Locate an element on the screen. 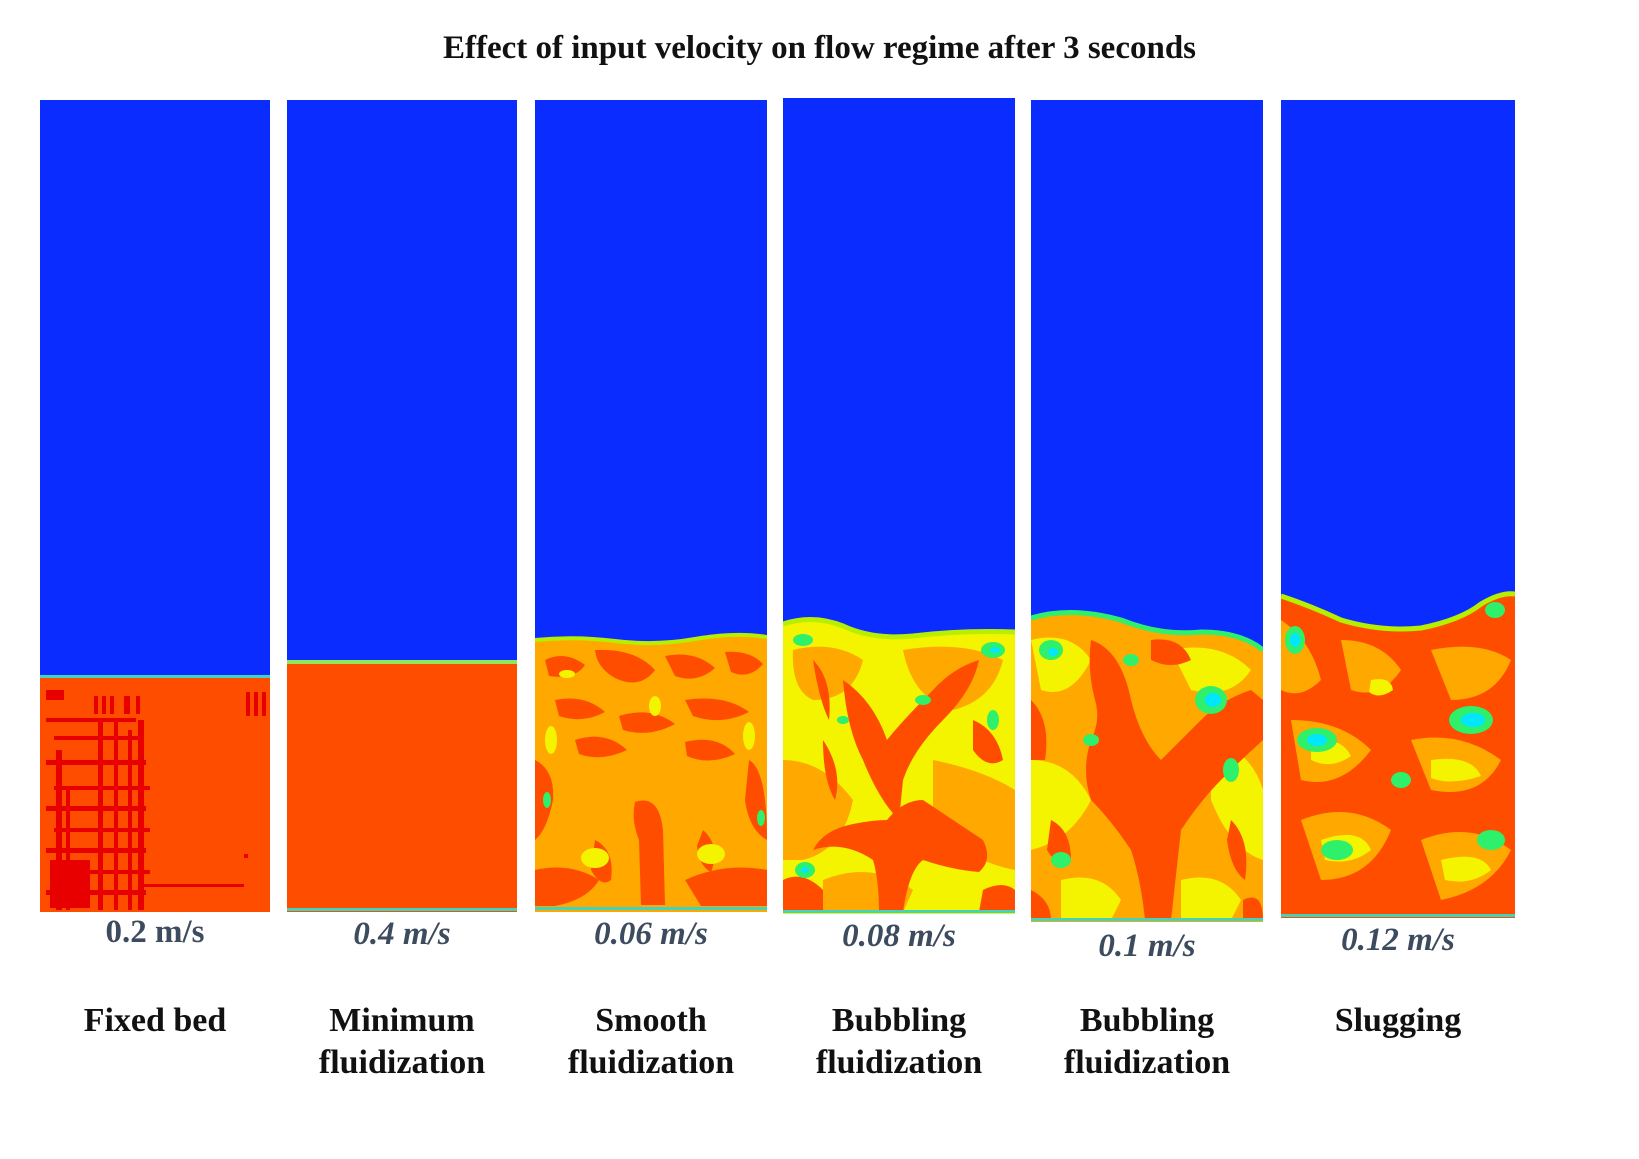  velocity-label: 0.08 m/s is located at coordinates (899, 936).